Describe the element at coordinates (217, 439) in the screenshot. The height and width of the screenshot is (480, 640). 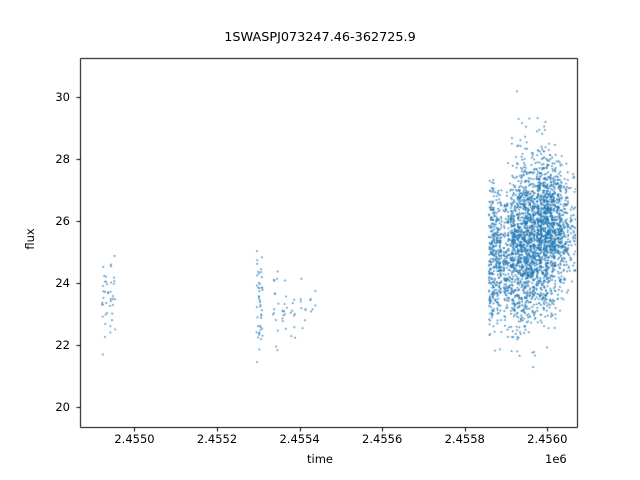
I see `x-tick-label: 2.4552` at that location.